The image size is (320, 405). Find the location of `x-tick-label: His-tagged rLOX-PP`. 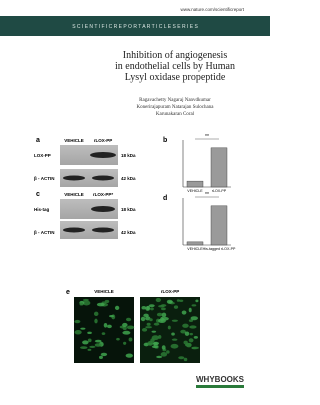

x-tick-label: His-tagged rLOX-PP is located at coordinates (219, 249).